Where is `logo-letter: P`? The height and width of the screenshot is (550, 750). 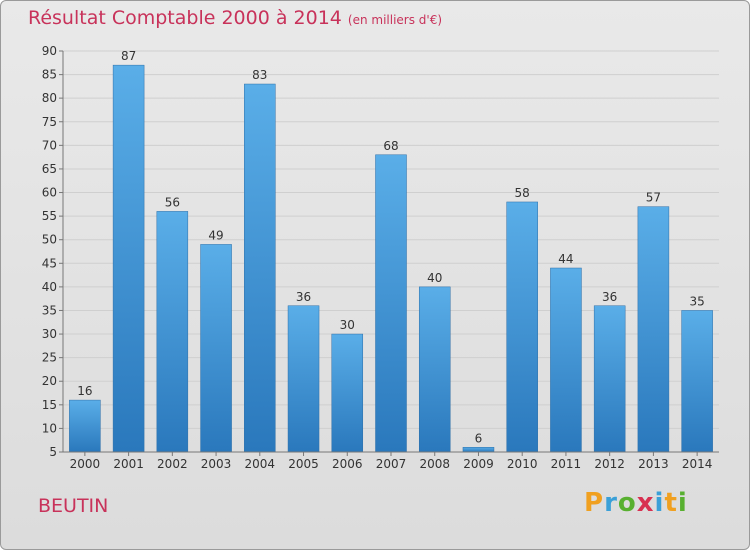
logo-letter: P is located at coordinates (594, 503).